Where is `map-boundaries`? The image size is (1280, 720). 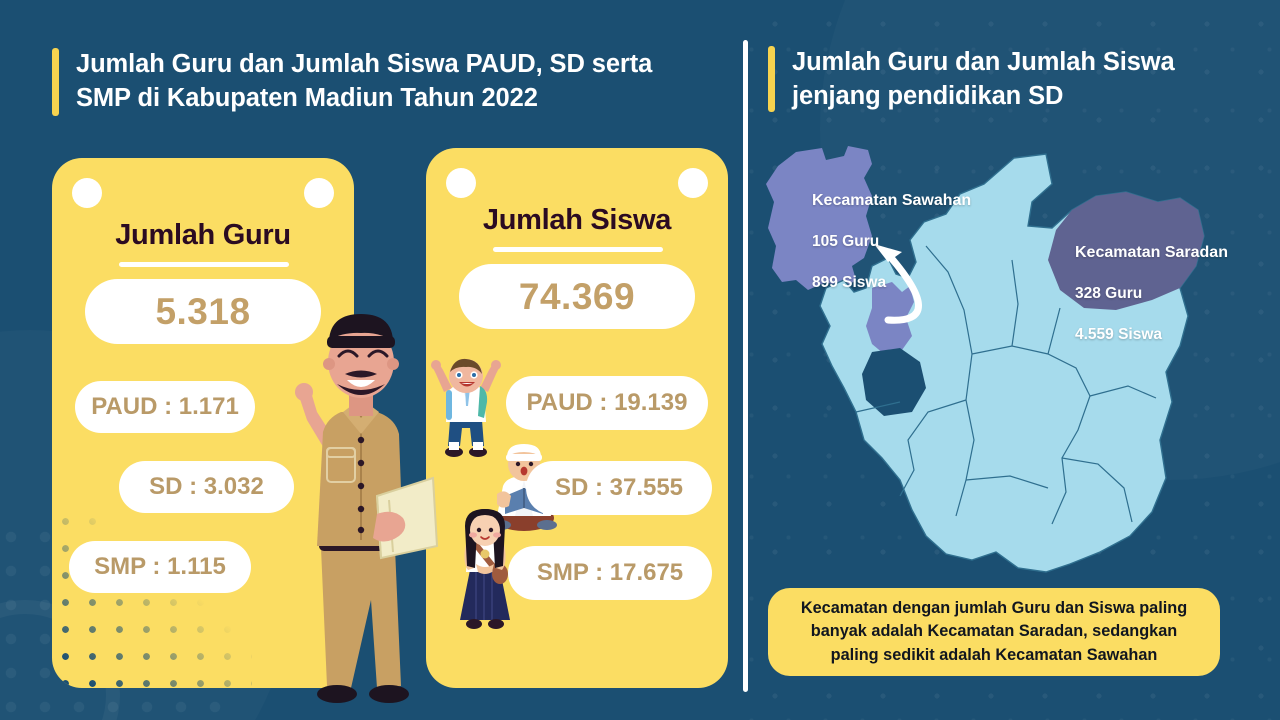 map-boundaries is located at coordinates (1006, 385).